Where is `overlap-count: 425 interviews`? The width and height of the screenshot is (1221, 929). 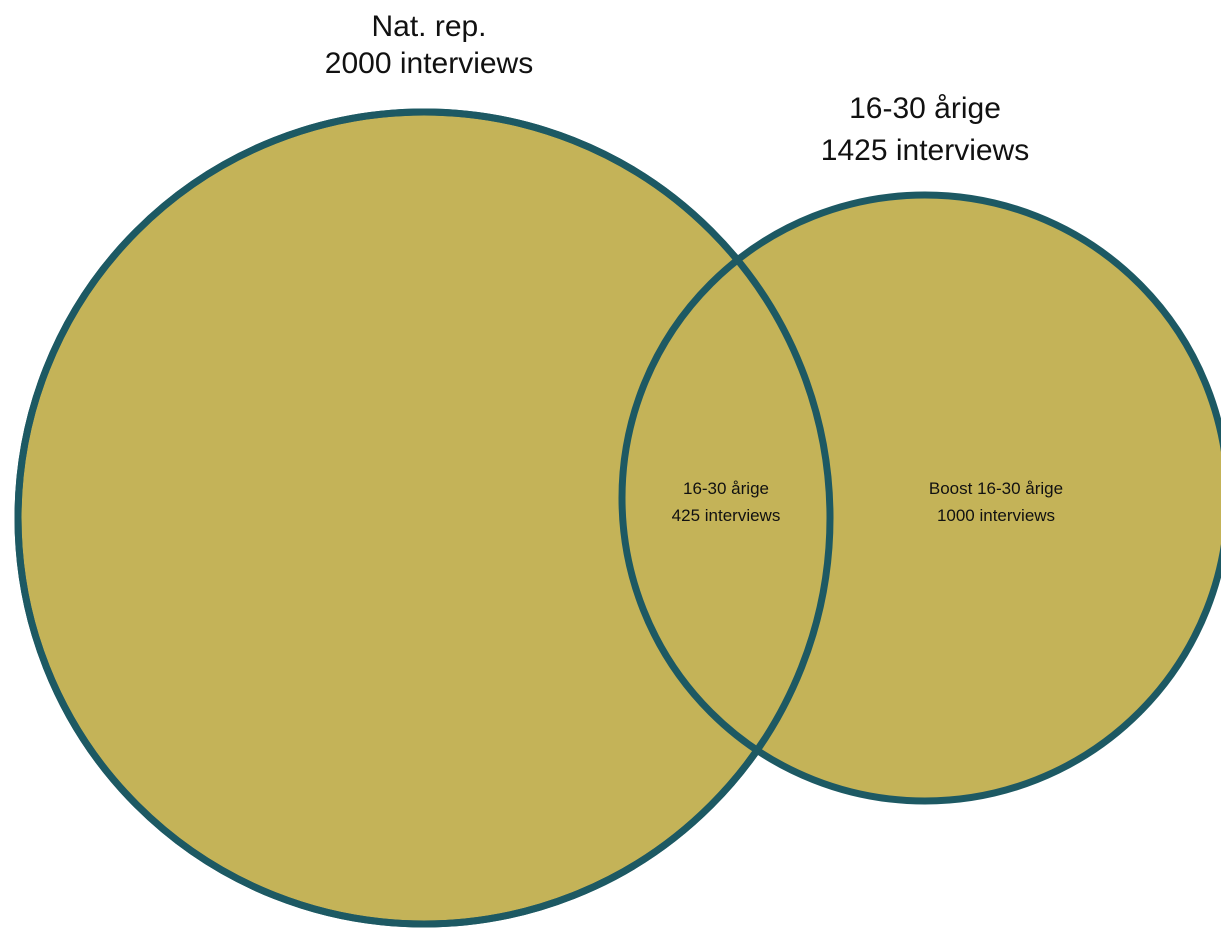
overlap-count: 425 interviews is located at coordinates (726, 515).